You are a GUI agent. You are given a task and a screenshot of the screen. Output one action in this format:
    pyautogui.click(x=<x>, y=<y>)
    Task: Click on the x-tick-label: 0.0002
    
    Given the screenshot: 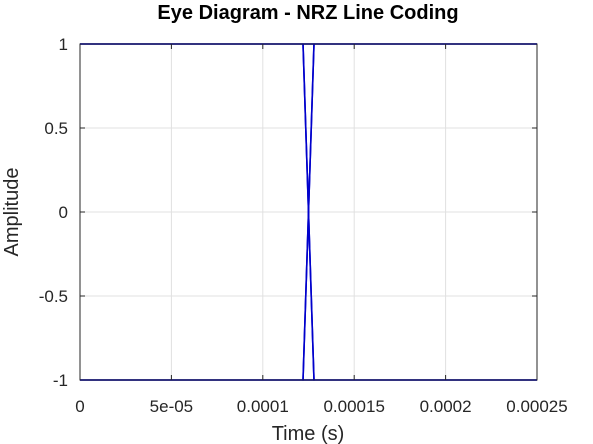 What is the action you would take?
    pyautogui.click(x=446, y=406)
    